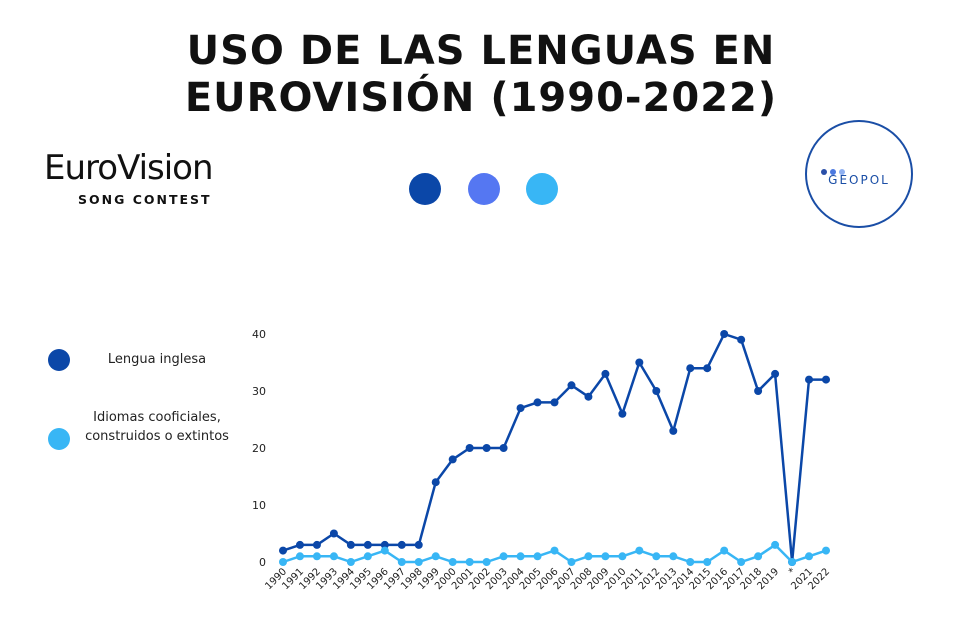 This screenshot has height=618, width=962. I want to click on palette-dot-light-blue, so click(542, 189).